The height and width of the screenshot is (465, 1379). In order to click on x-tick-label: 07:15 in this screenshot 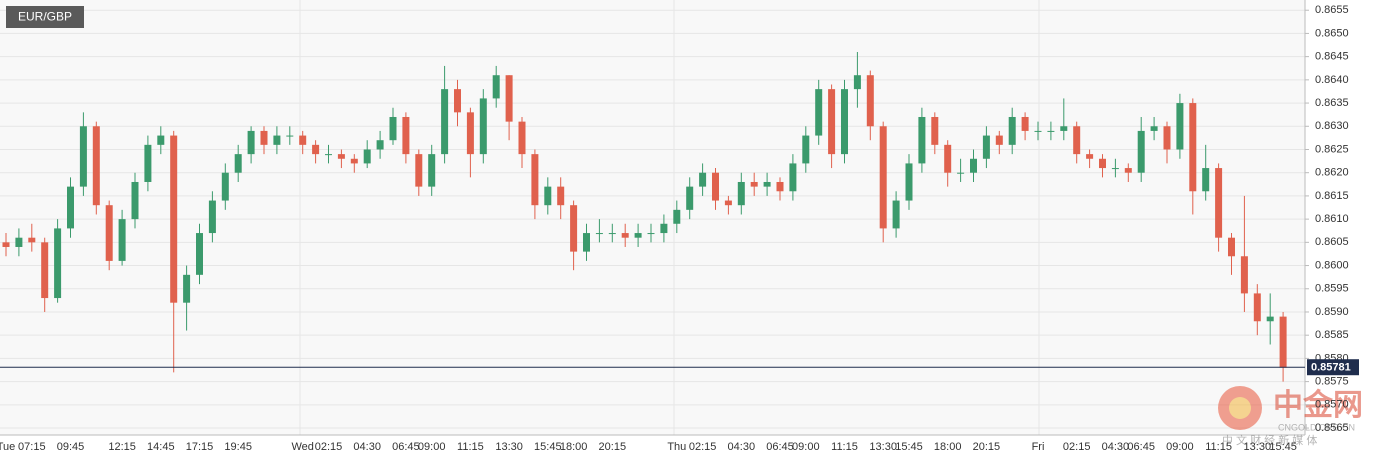, I will do `click(32, 447)`.